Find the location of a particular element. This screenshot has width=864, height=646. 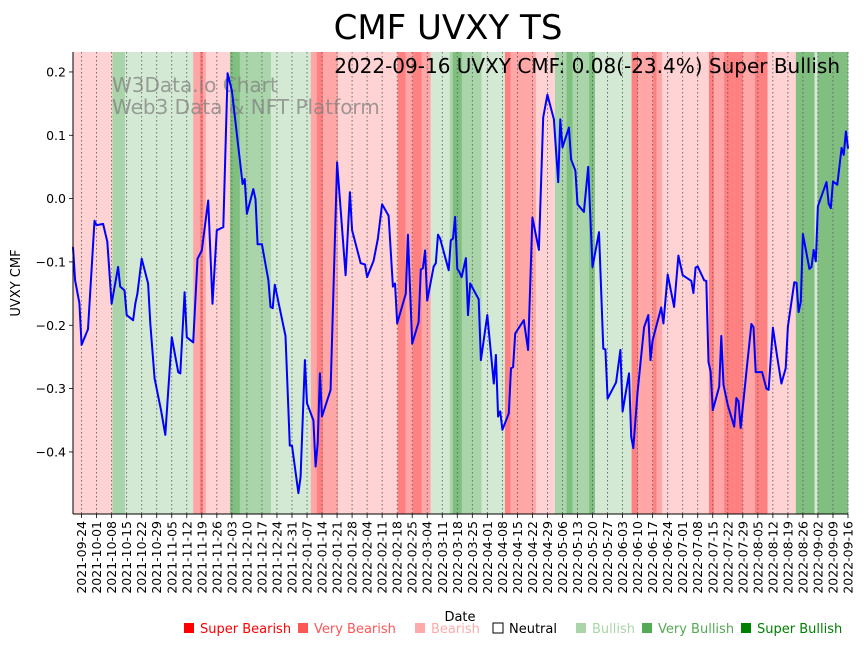

y-tick-label: 0.0 is located at coordinates (56, 198).